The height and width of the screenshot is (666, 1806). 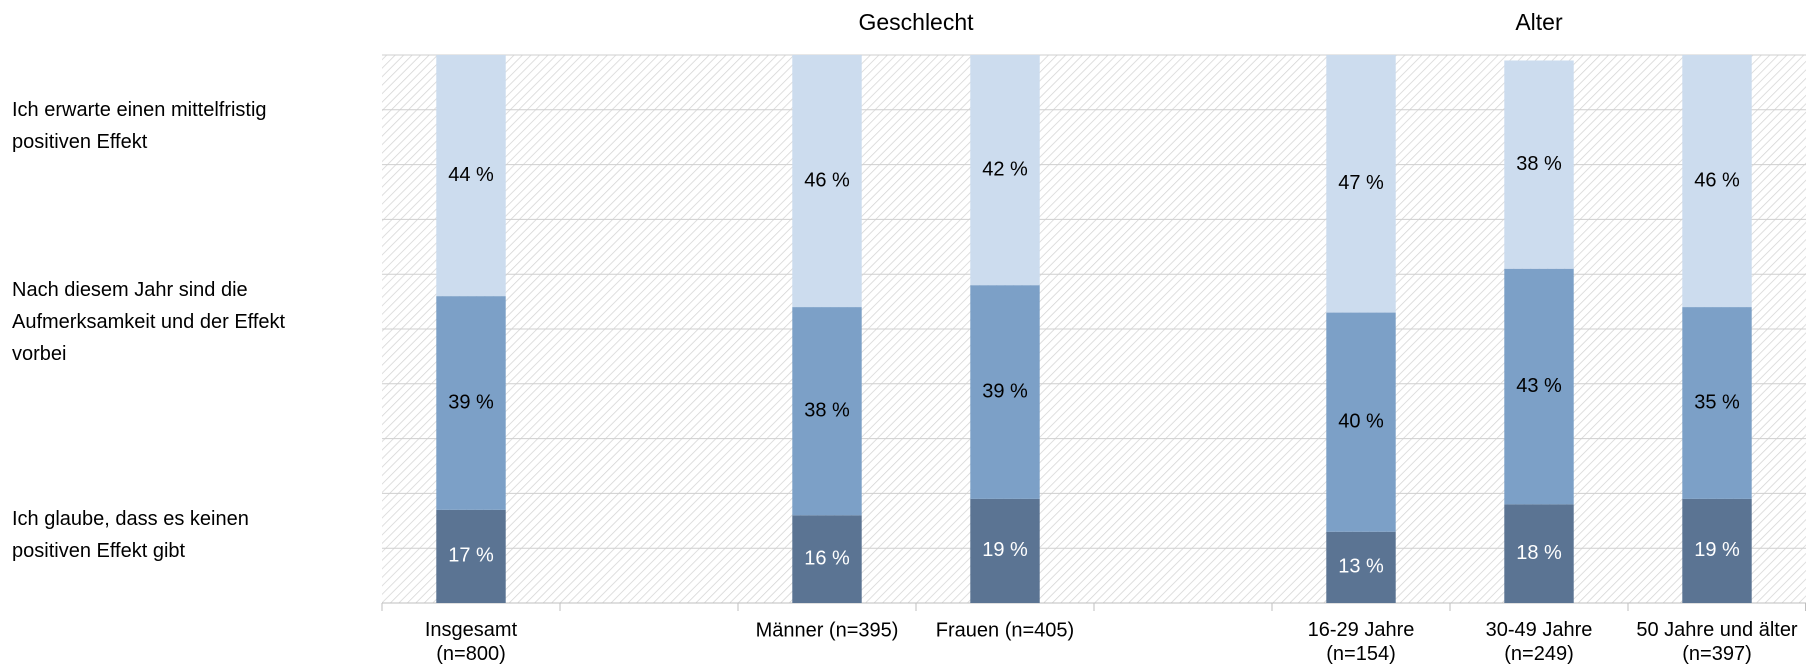 I want to click on data-label: 35 %, so click(x=1717, y=402).